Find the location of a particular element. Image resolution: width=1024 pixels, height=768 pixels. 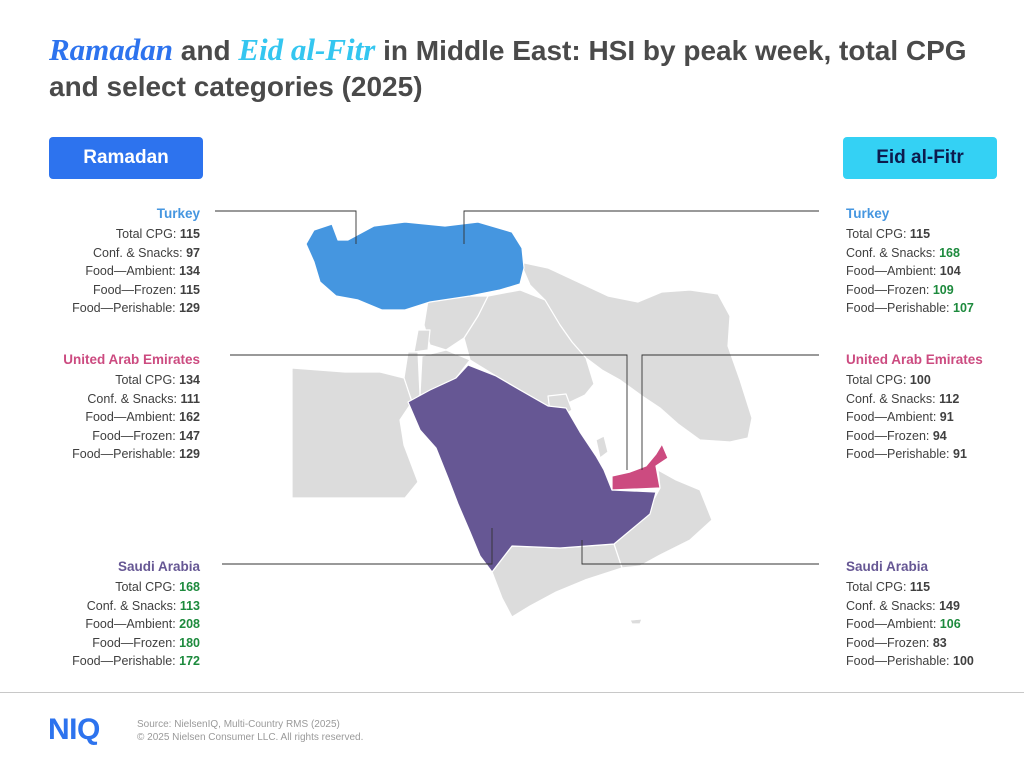

stat-row: Food—Perishable: 91 is located at coordinates (935, 454).